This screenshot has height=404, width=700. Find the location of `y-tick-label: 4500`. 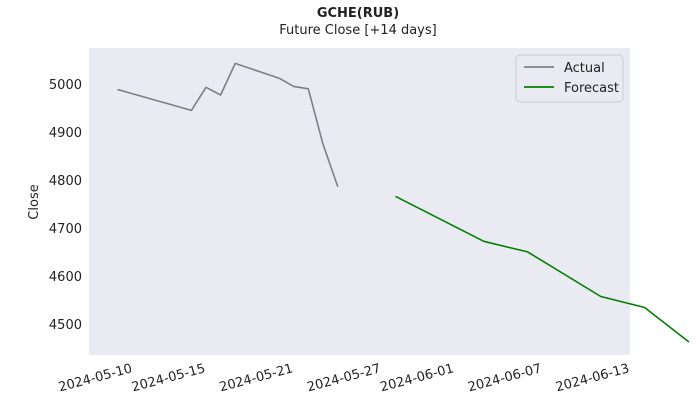

y-tick-label: 4500 is located at coordinates (65, 325).